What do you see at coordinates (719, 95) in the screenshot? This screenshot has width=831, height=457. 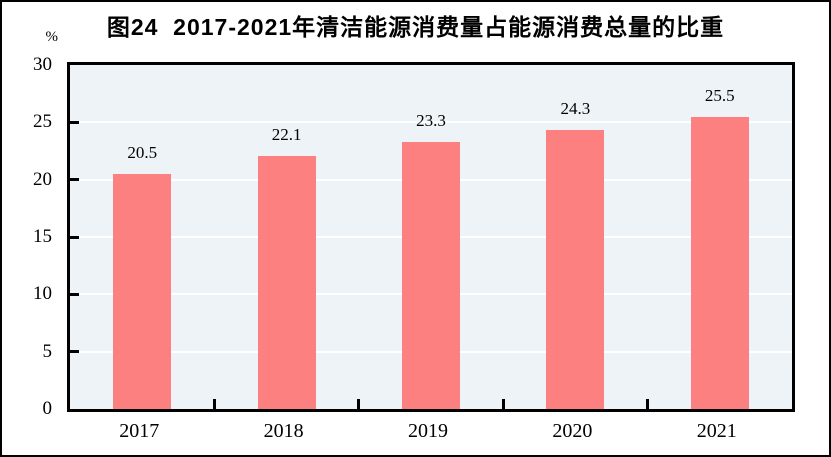 I see `bar-value-label: 25.5` at bounding box center [719, 95].